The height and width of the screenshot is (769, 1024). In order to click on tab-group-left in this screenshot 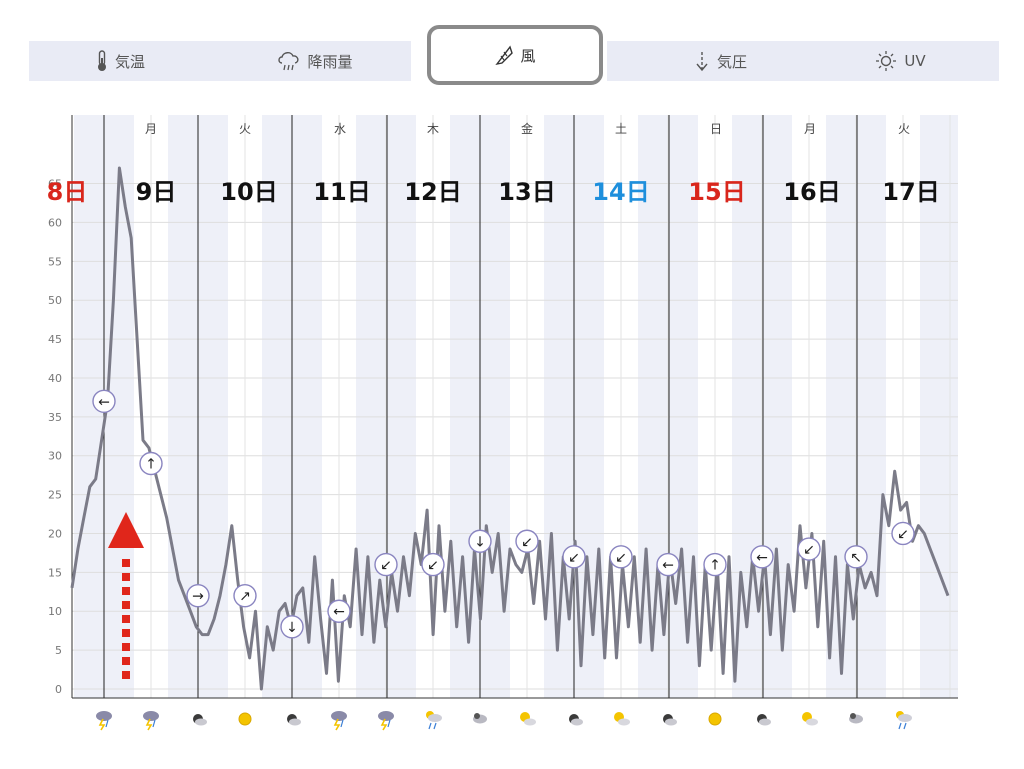, I will do `click(220, 61)`.